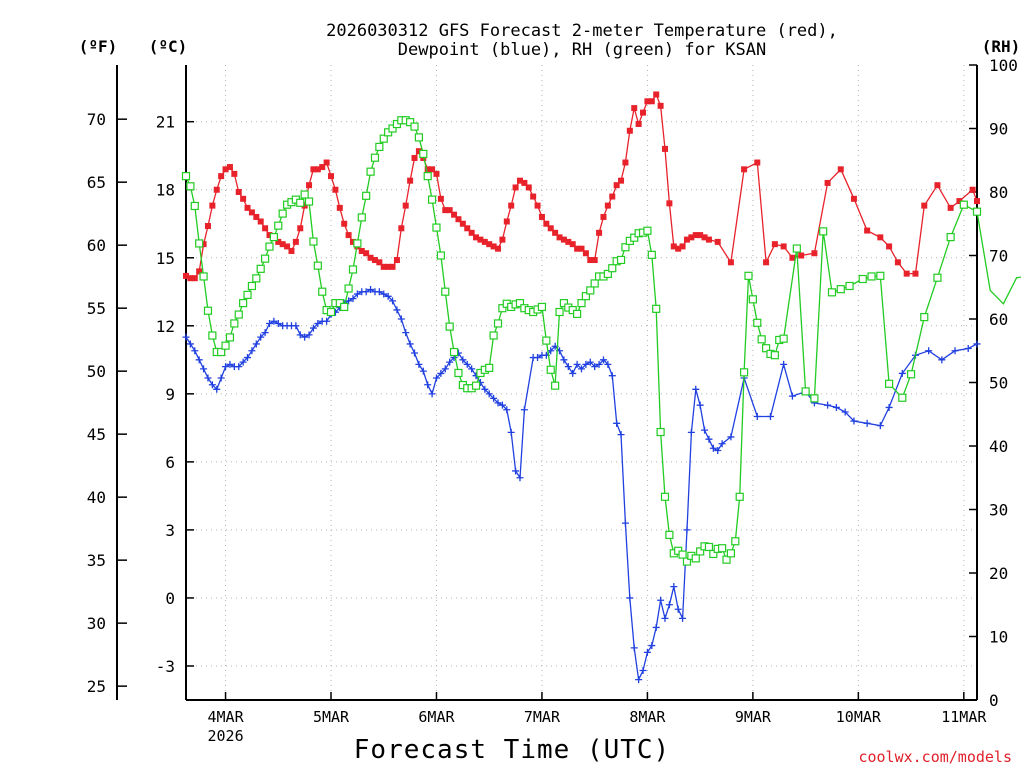  Describe the element at coordinates (96, 623) in the screenshot. I see `fahrenheit-tick-label: 30` at that location.